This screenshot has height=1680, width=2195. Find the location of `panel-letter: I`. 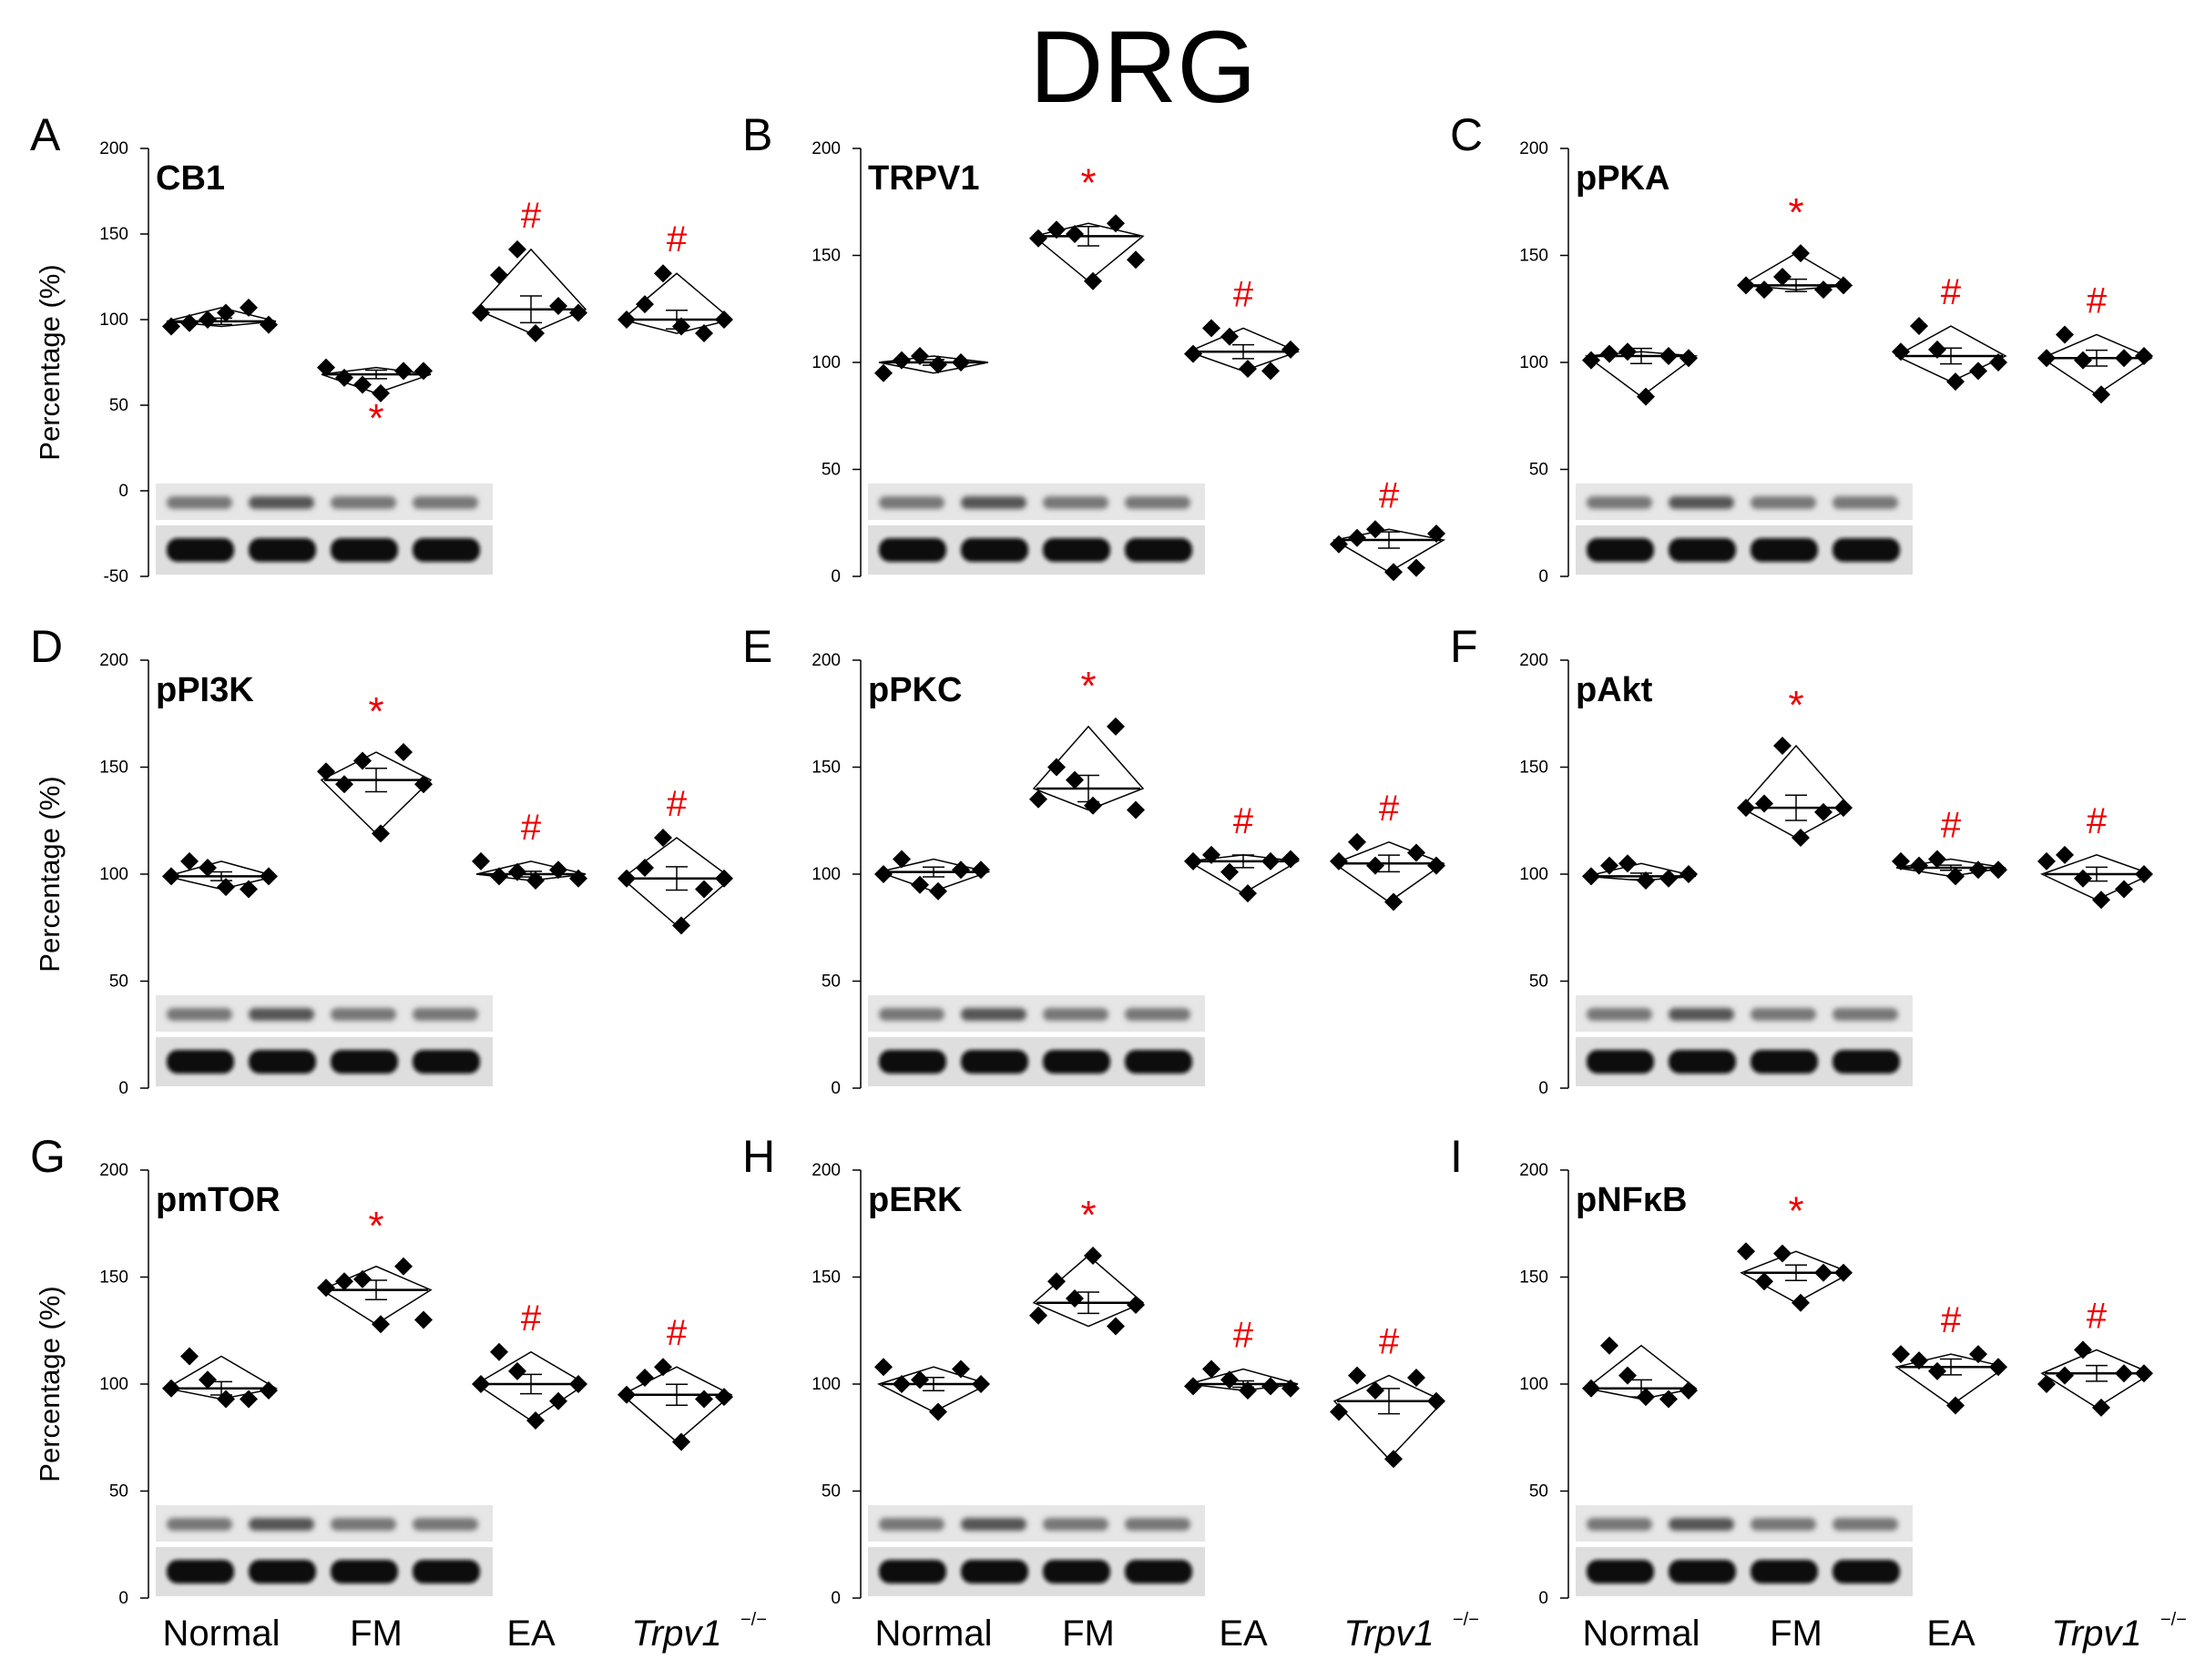

panel-letter: I is located at coordinates (1456, 1156).